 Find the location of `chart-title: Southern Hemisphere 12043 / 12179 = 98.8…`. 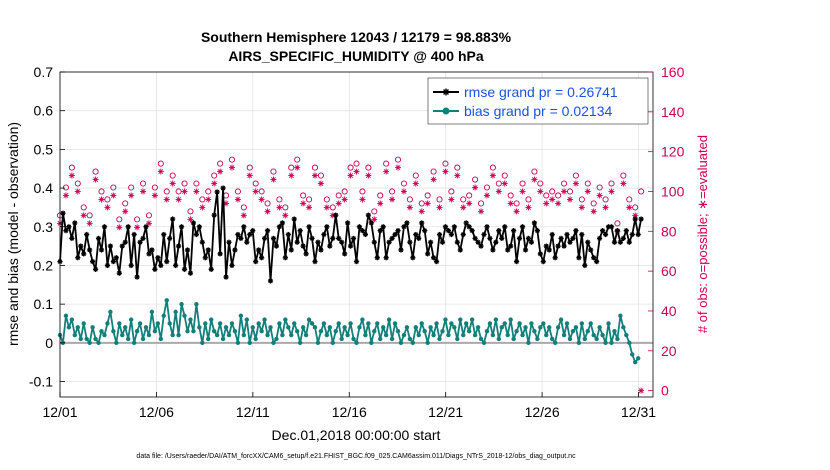

chart-title: Southern Hemisphere 12043 / 12179 = 98.8… is located at coordinates (356, 37).